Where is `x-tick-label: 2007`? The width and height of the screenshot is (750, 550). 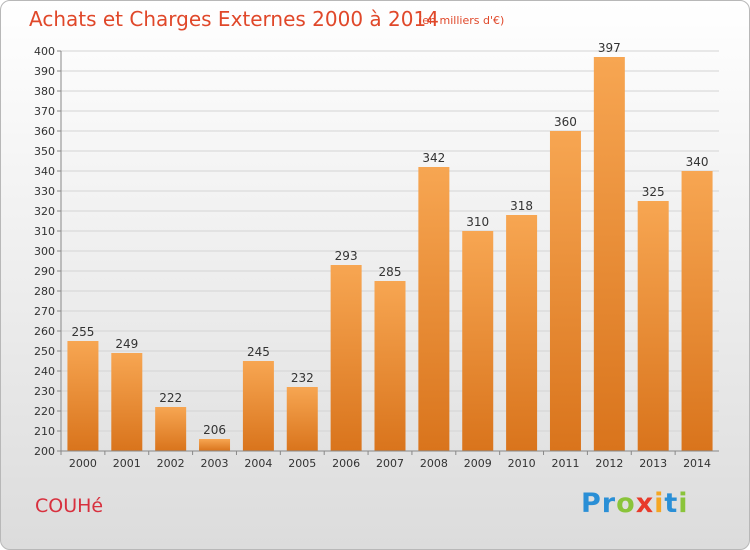
x-tick-label: 2007 is located at coordinates (390, 463).